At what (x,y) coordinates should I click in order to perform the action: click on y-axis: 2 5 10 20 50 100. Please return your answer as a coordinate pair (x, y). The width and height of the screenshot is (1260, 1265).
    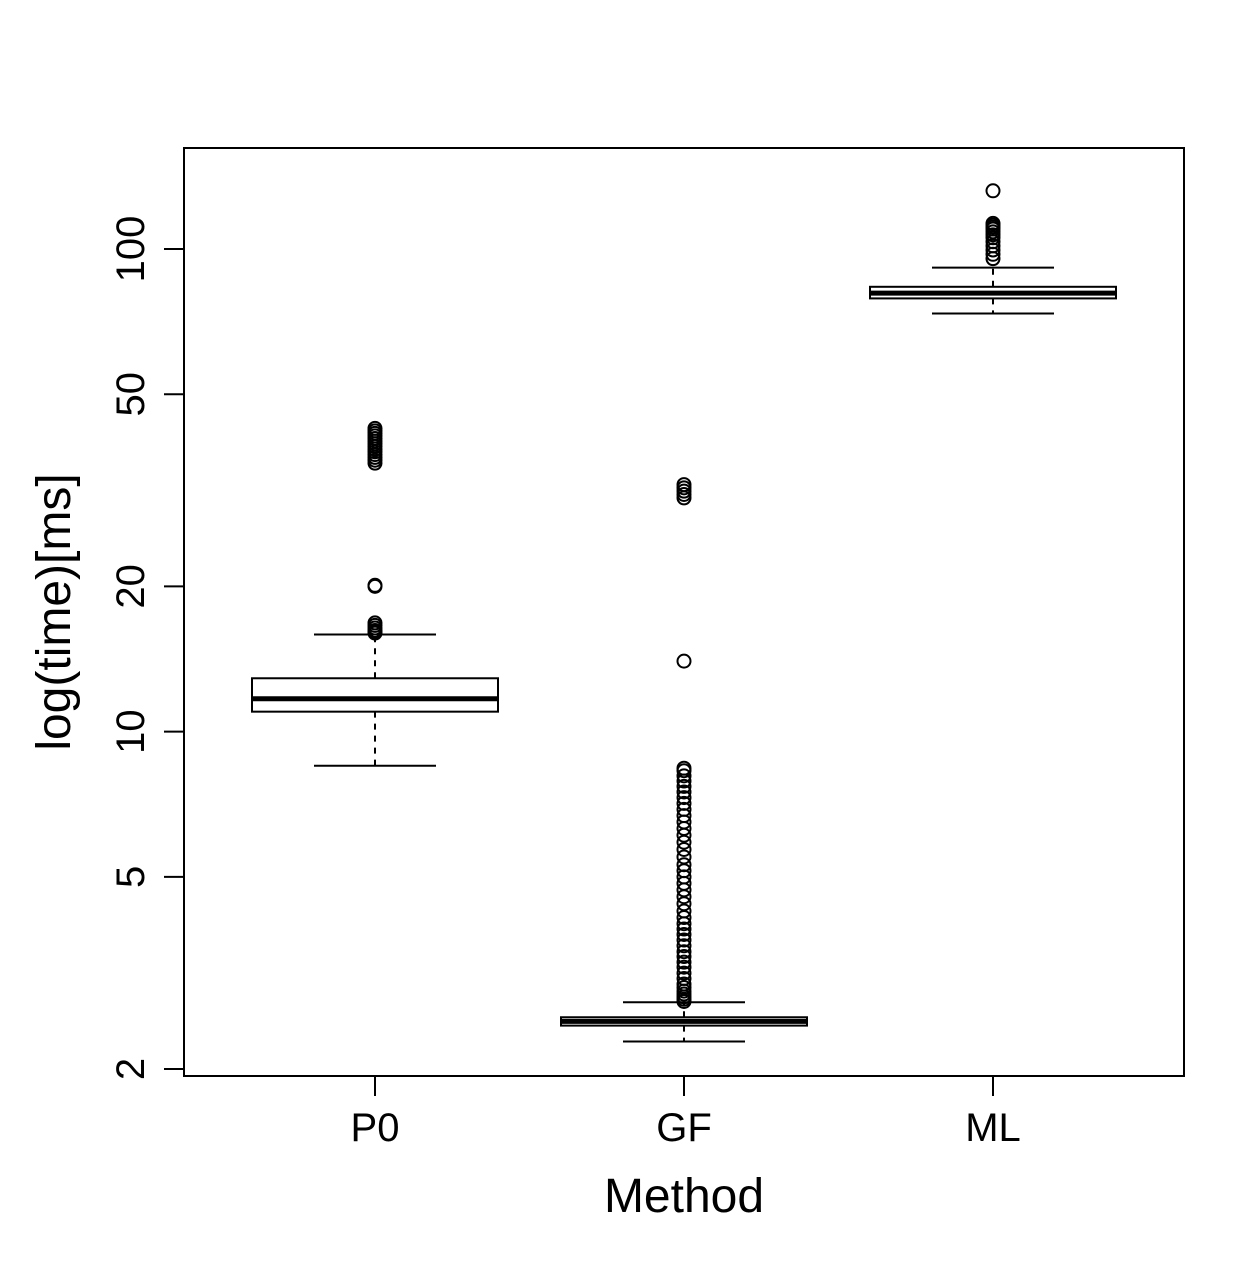
    Looking at the image, I should click on (147, 648).